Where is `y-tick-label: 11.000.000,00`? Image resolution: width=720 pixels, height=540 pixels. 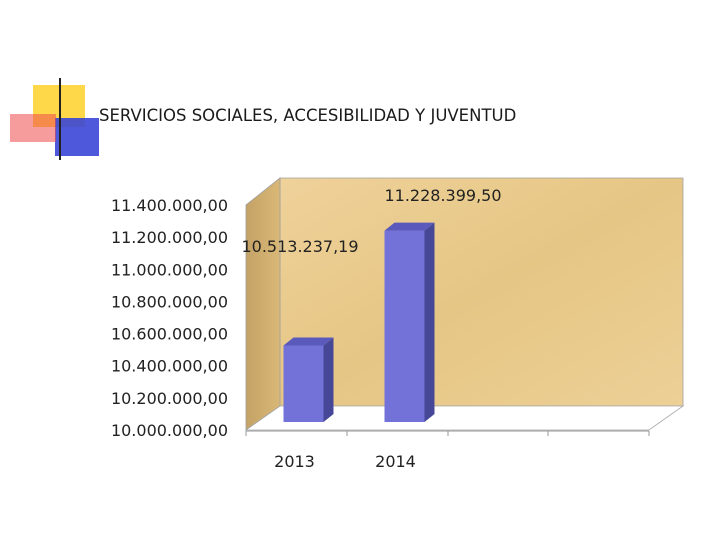 y-tick-label: 11.000.000,00 is located at coordinates (169, 269).